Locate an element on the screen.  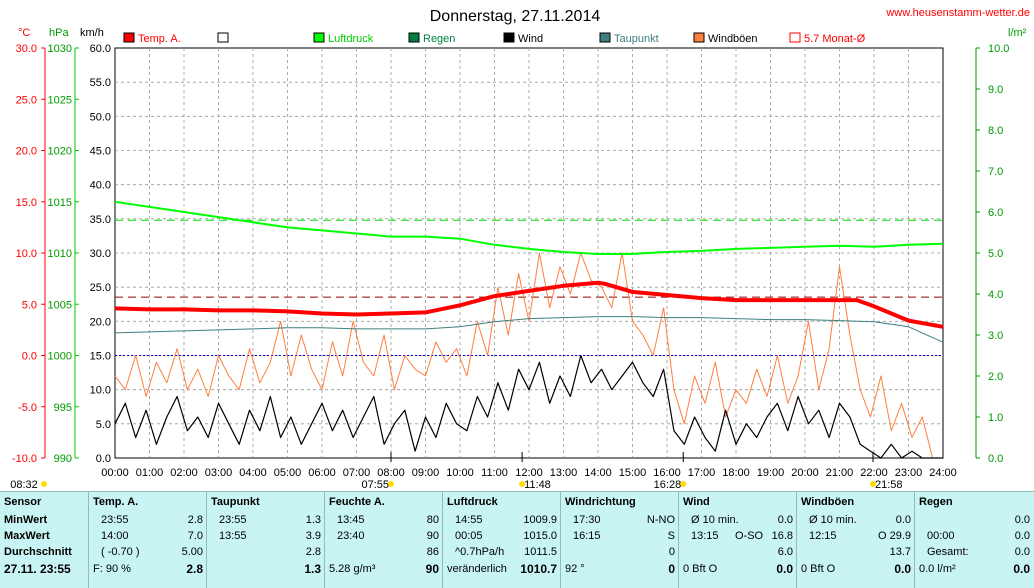
tick-temp: 30.0 is located at coordinates (26, 49).